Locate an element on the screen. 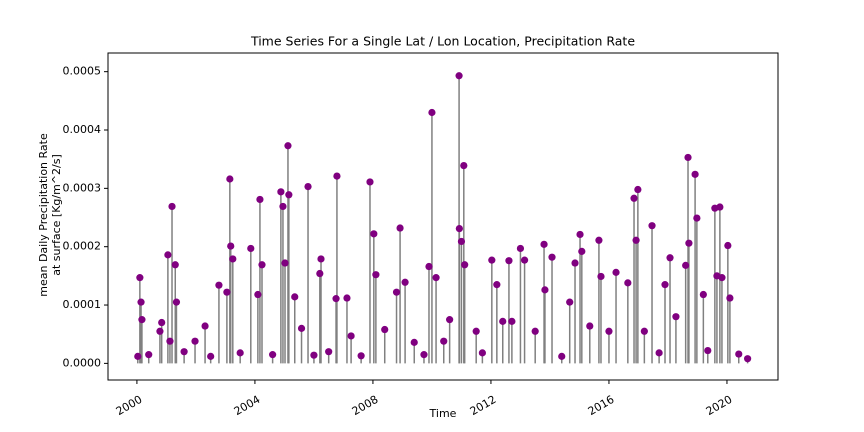 The height and width of the screenshot is (432, 864). x-tick-label: 2008 is located at coordinates (365, 405).